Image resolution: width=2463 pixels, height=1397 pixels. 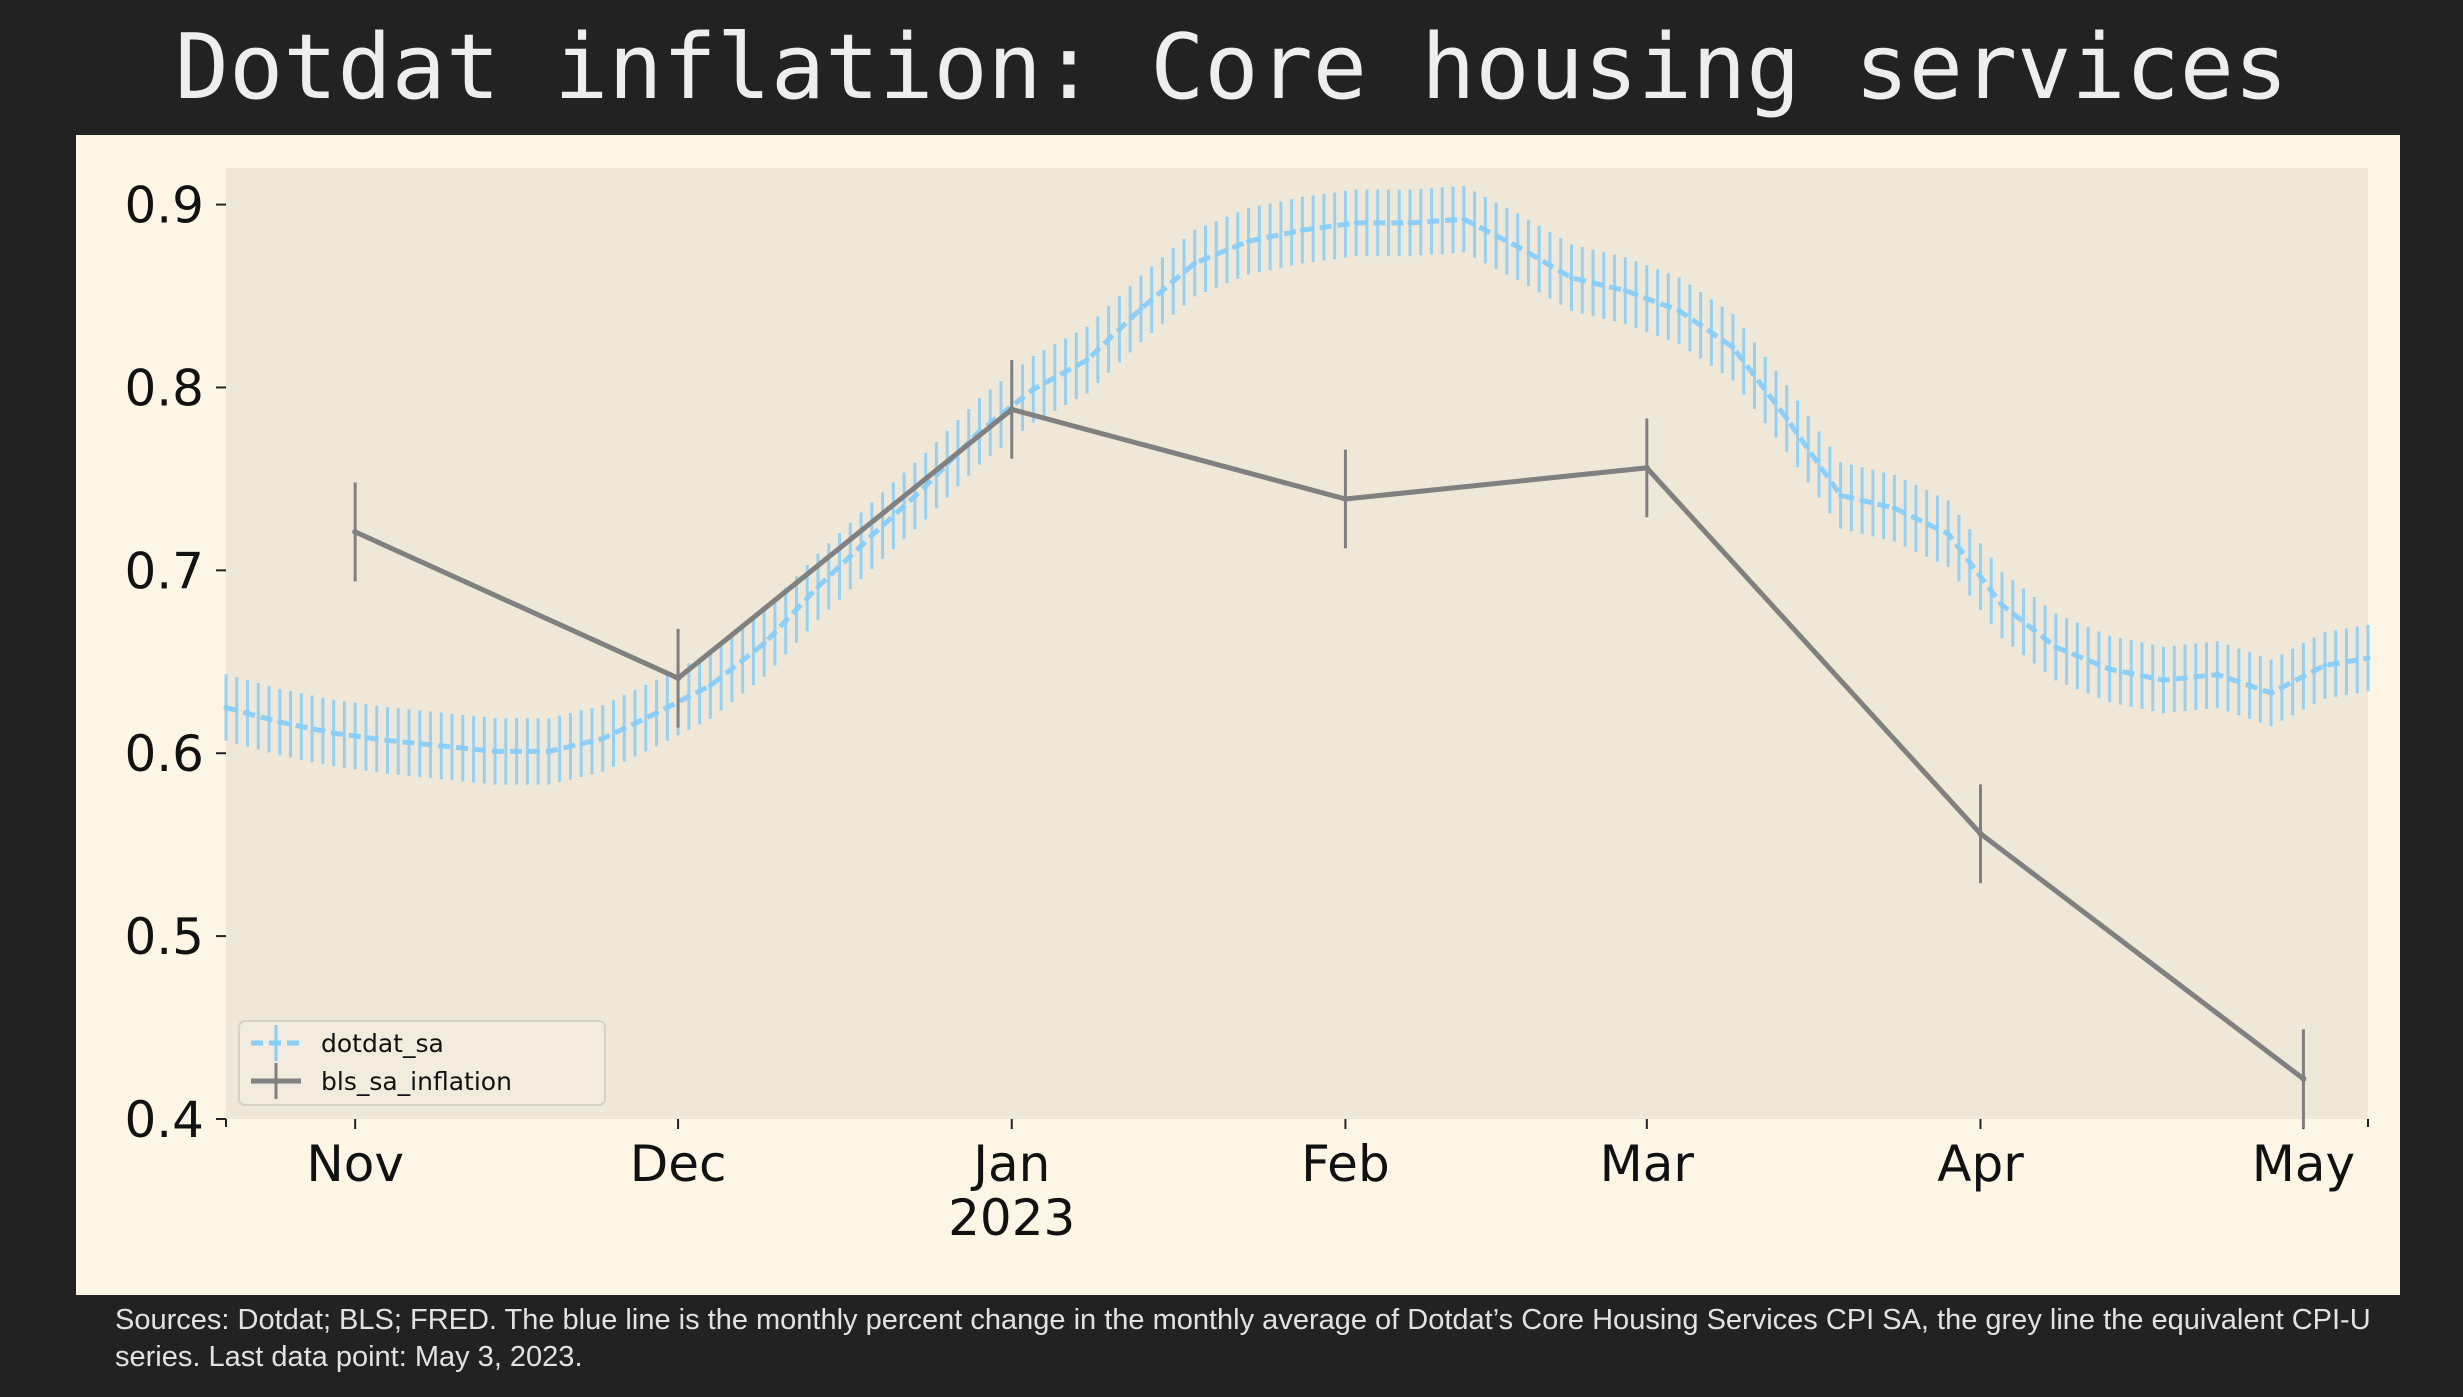 I want to click on legend-box, so click(x=422, y=1063).